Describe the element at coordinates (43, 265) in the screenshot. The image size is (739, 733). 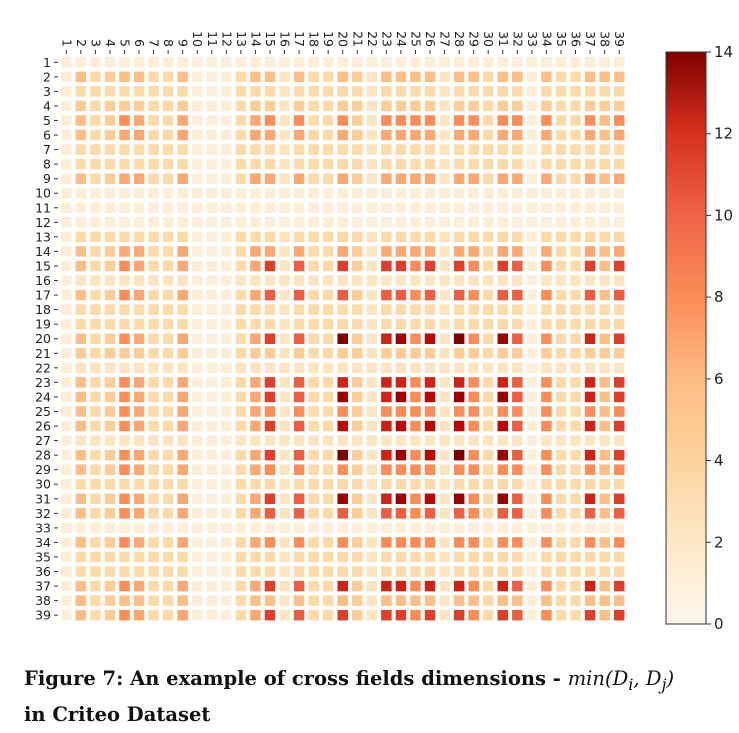
I see `y-tick-label: 15` at that location.